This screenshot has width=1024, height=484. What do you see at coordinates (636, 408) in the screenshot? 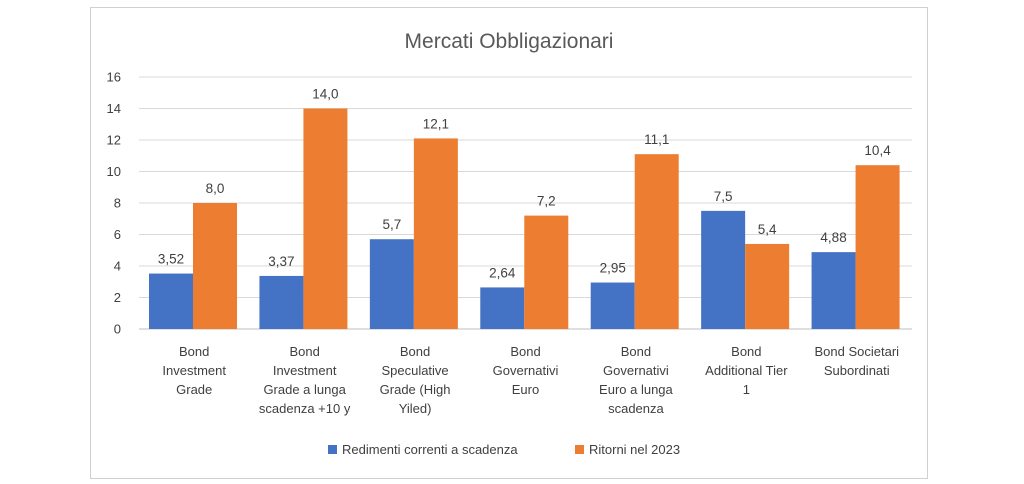
I see `x-category-line: scadenza` at bounding box center [636, 408].